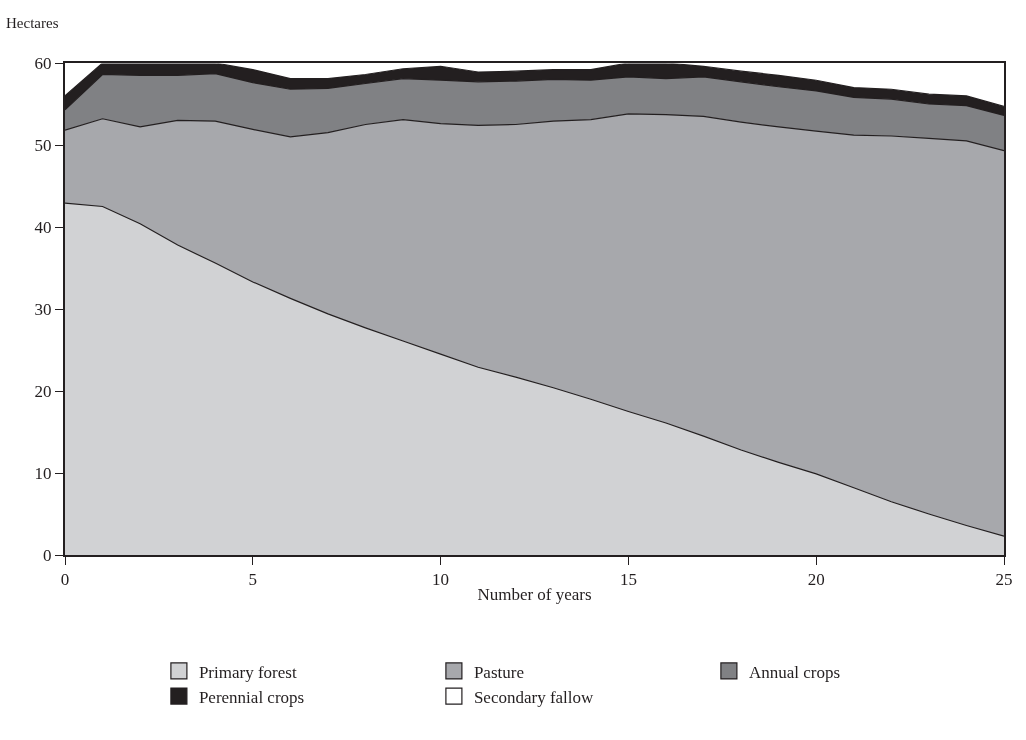 The image size is (1026, 740). Describe the element at coordinates (534, 697) in the screenshot. I see `legend-label: Secondary fallow` at that location.